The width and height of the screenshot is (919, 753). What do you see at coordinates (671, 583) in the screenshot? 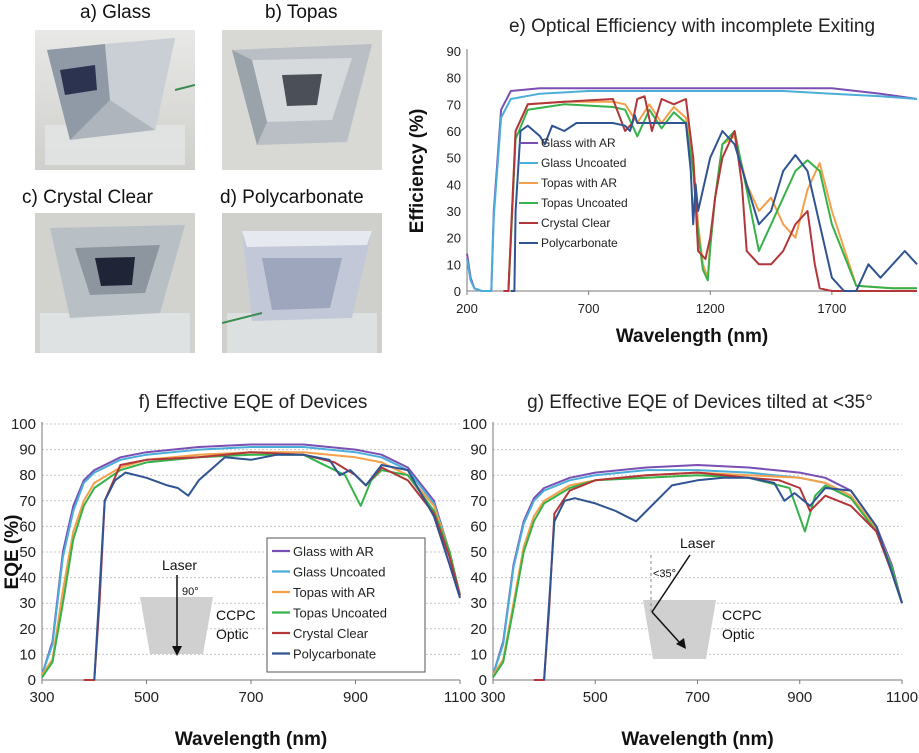
I see `laser-arrow-in` at bounding box center [671, 583].